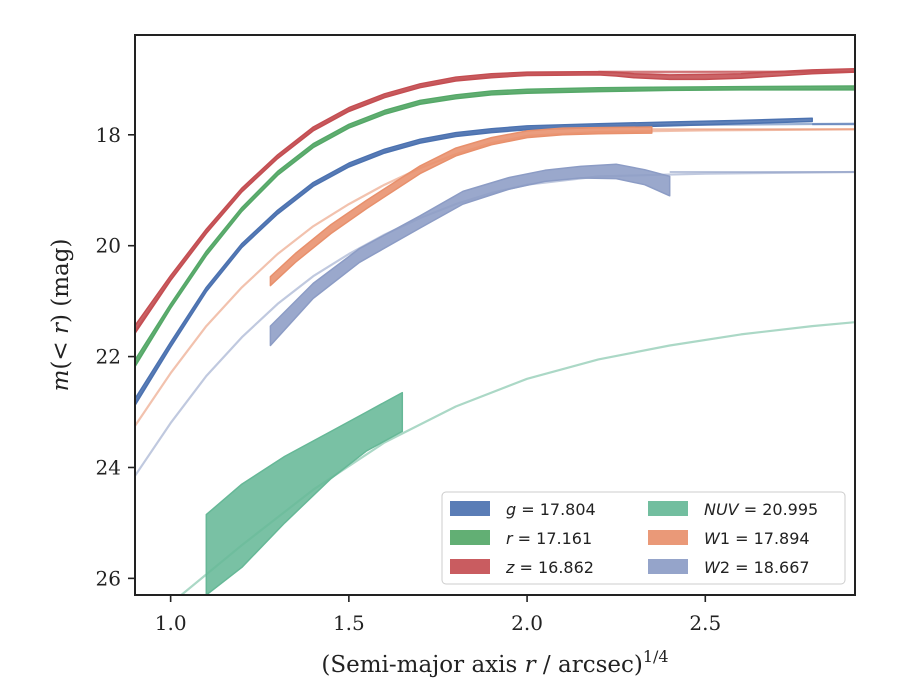 Image resolution: width=900 pixels, height=700 pixels. I want to click on y-tick-label: 26, so click(108, 578).